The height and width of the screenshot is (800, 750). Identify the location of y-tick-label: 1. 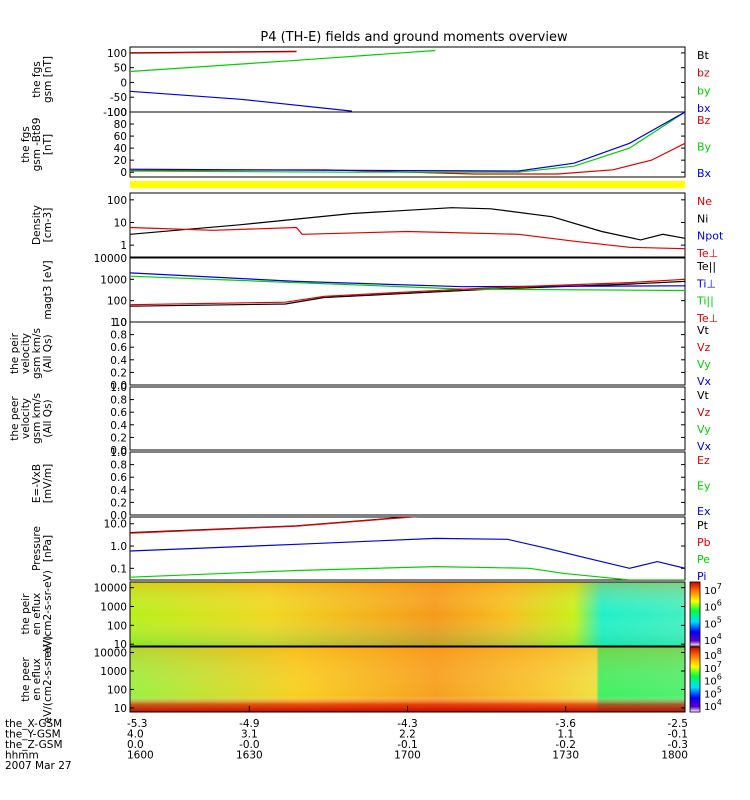
(123, 246).